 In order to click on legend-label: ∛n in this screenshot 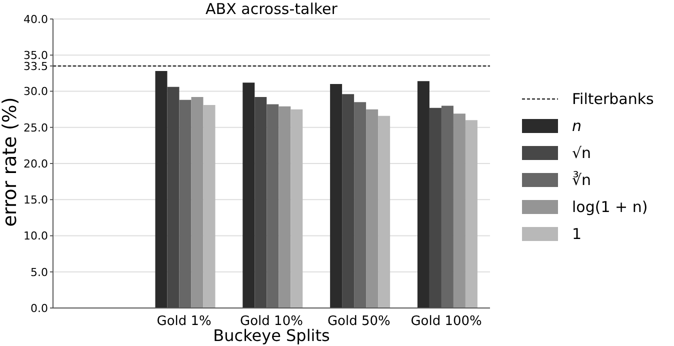, I will do `click(582, 179)`.